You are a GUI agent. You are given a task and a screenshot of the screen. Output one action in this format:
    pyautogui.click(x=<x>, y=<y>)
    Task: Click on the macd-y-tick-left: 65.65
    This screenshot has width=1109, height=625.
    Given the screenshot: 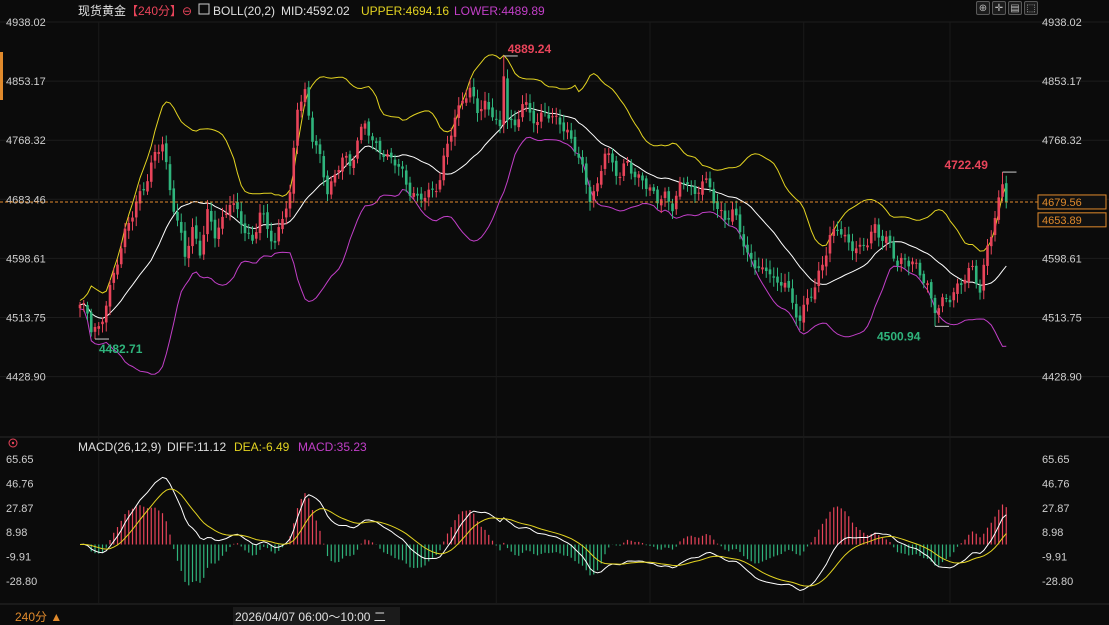 What is the action you would take?
    pyautogui.click(x=20, y=460)
    